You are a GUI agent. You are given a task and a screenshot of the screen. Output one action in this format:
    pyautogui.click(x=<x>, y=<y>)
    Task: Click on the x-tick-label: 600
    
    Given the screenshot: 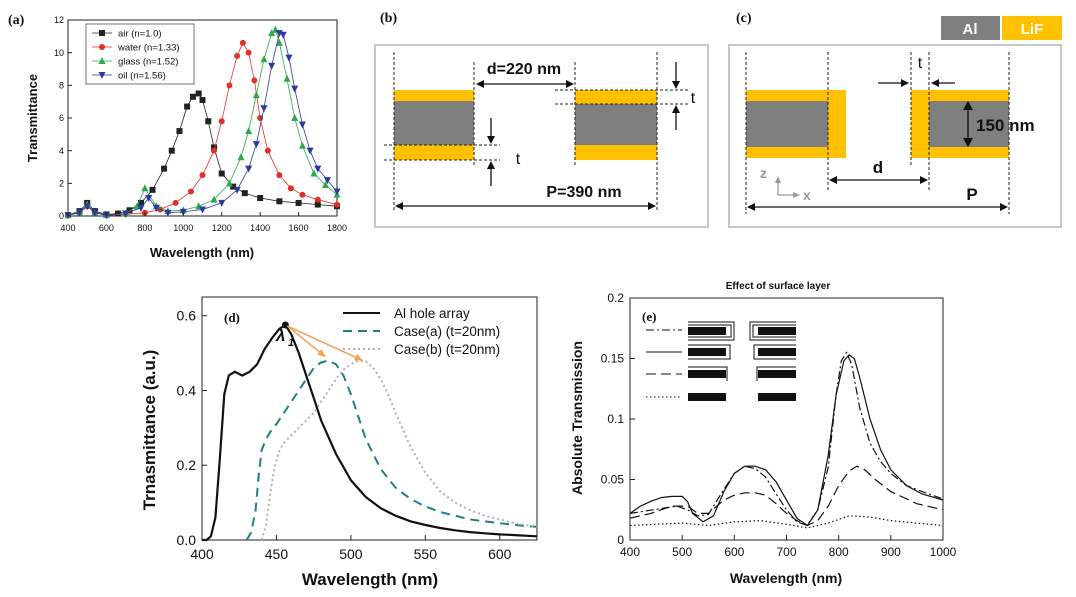 What is the action you would take?
    pyautogui.click(x=106, y=228)
    